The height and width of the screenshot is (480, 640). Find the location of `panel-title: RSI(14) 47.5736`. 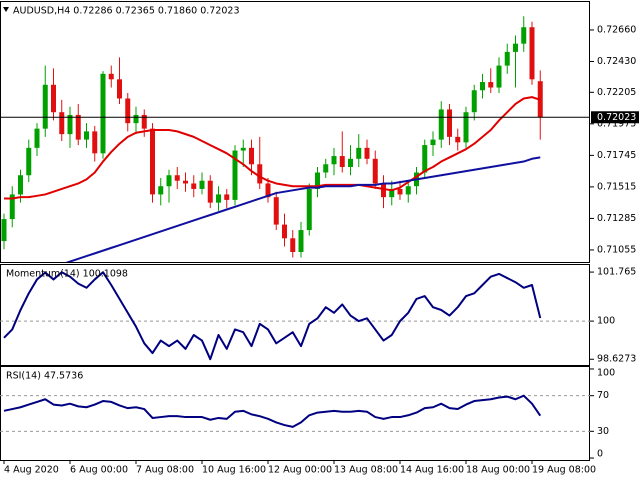

panel-title: RSI(14) 47.5736 is located at coordinates (44, 376).